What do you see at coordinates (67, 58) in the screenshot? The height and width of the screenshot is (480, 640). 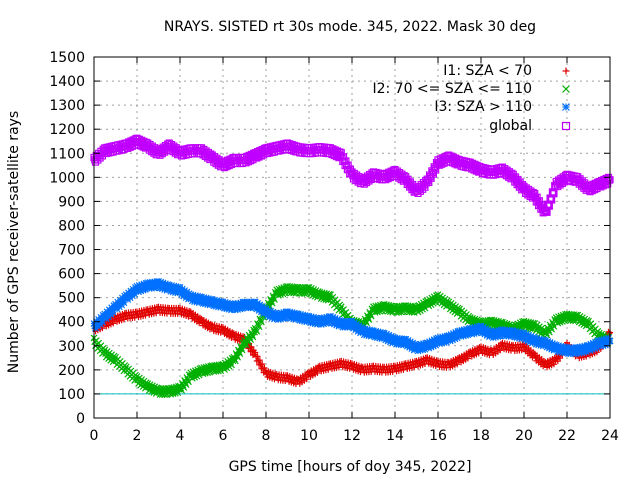 I see `y-tick-label: 1500` at bounding box center [67, 58].